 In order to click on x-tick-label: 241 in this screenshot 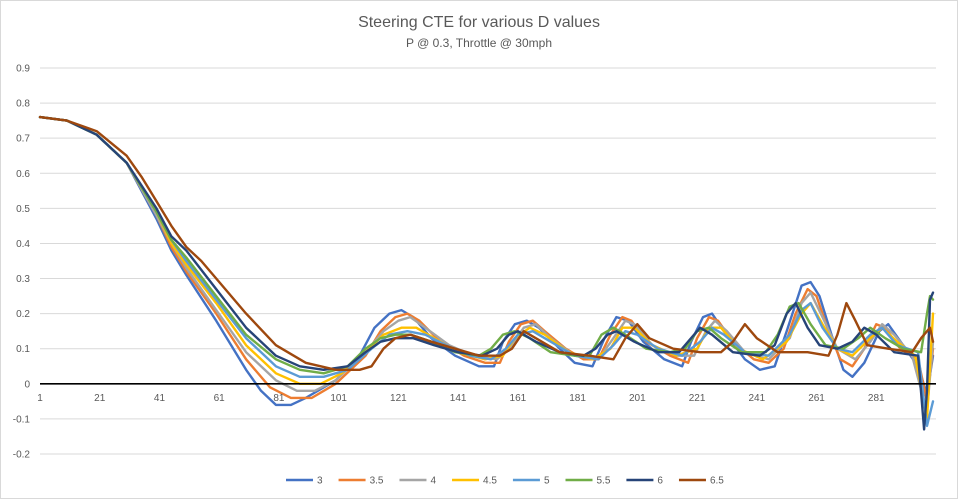, I will do `click(756, 398)`.